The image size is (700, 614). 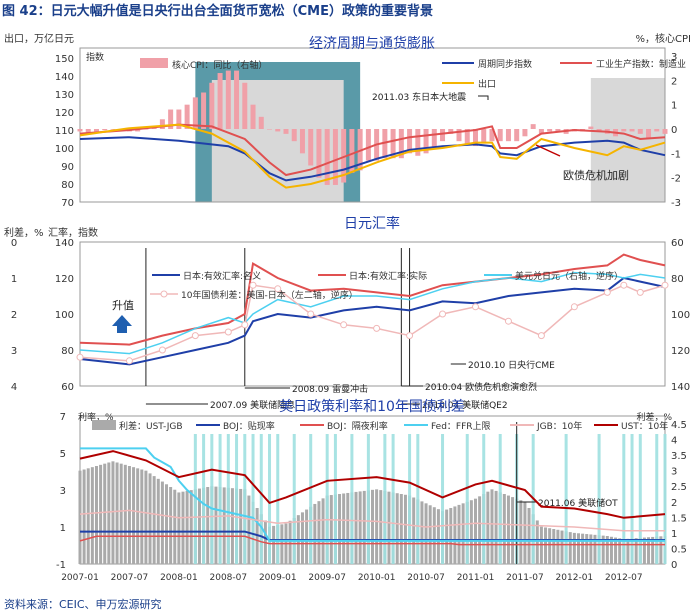 What do you see at coordinates (14, 351) in the screenshot?
I see `y-tick-spread: 3` at bounding box center [14, 351].